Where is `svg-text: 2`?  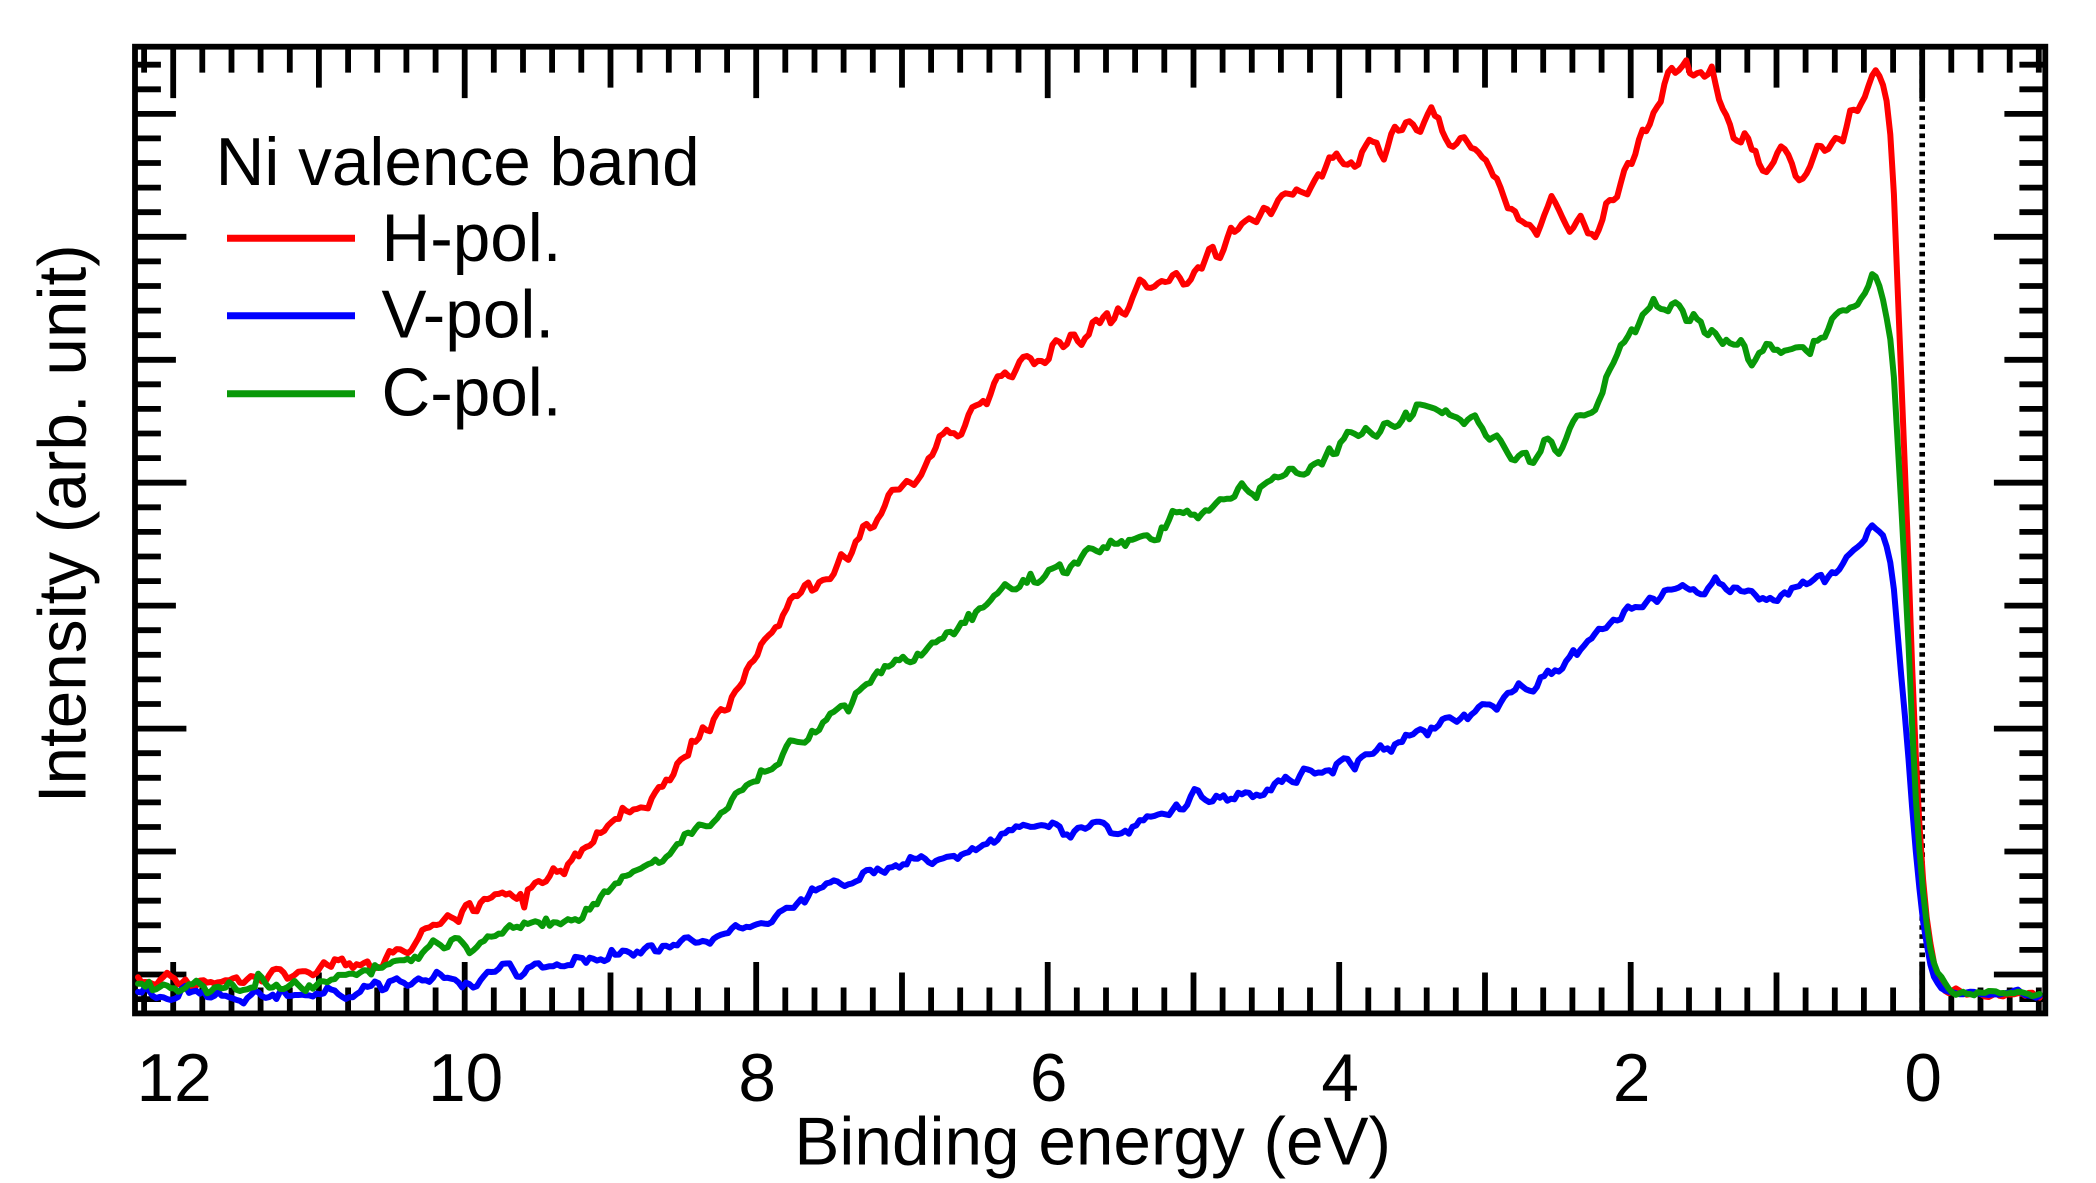
svg-text: 2 is located at coordinates (1632, 1078).